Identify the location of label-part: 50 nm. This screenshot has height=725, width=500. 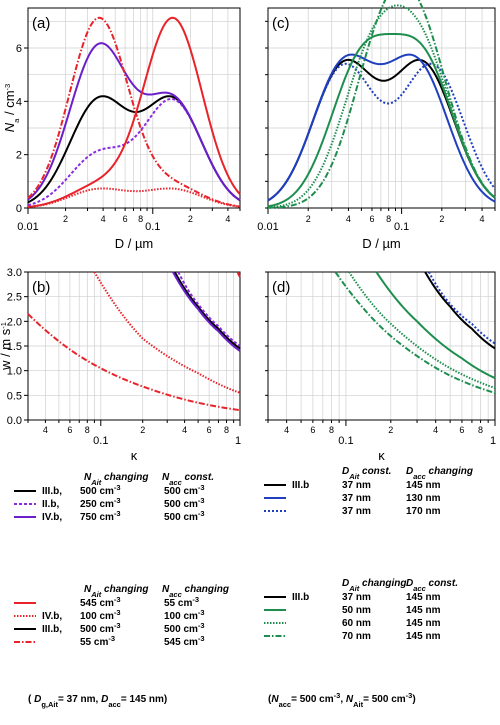
(356, 610).